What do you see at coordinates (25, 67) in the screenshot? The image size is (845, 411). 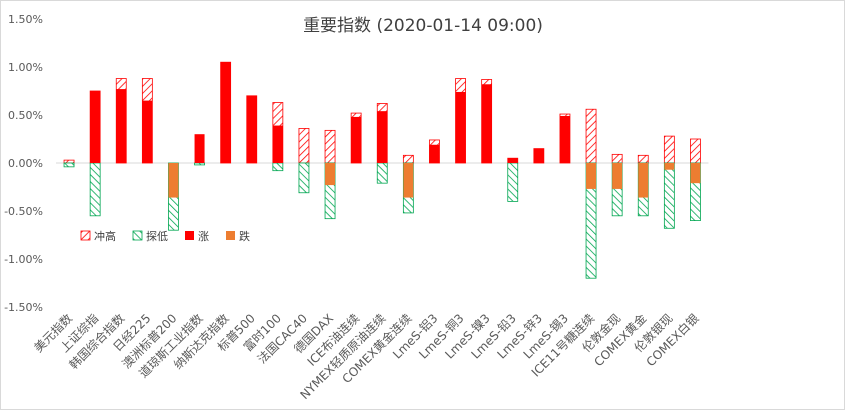 I see `y-tick-label: 1.00%` at bounding box center [25, 67].